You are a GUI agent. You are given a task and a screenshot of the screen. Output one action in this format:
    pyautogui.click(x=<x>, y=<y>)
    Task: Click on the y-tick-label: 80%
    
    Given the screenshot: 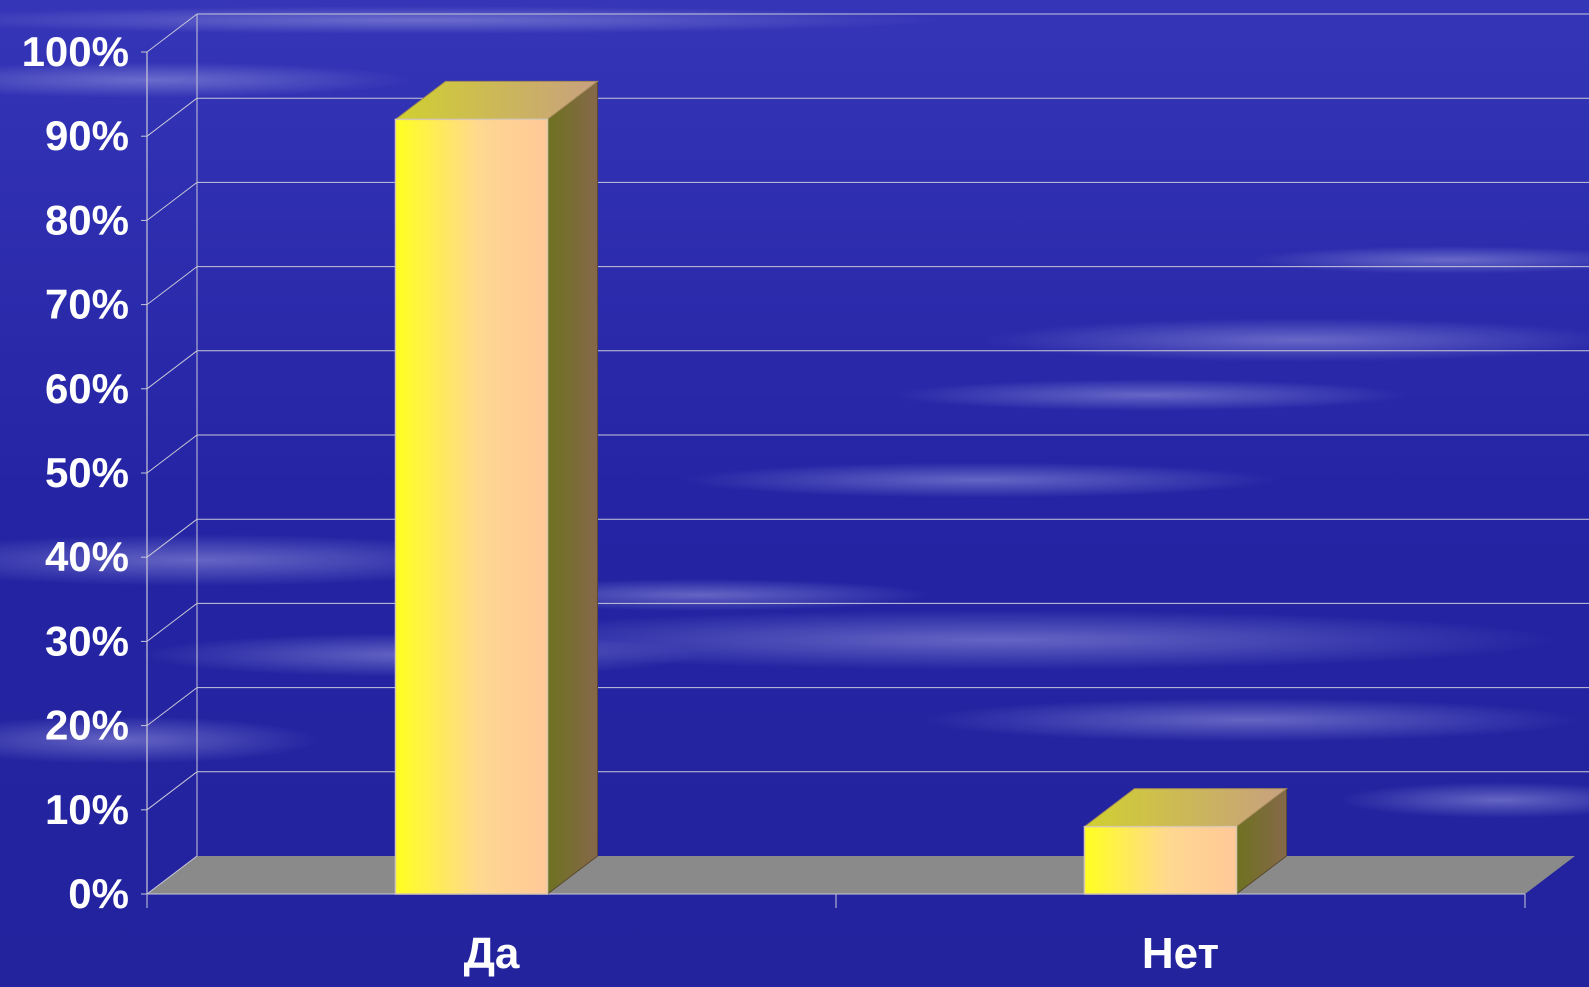 What is the action you would take?
    pyautogui.click(x=87, y=219)
    